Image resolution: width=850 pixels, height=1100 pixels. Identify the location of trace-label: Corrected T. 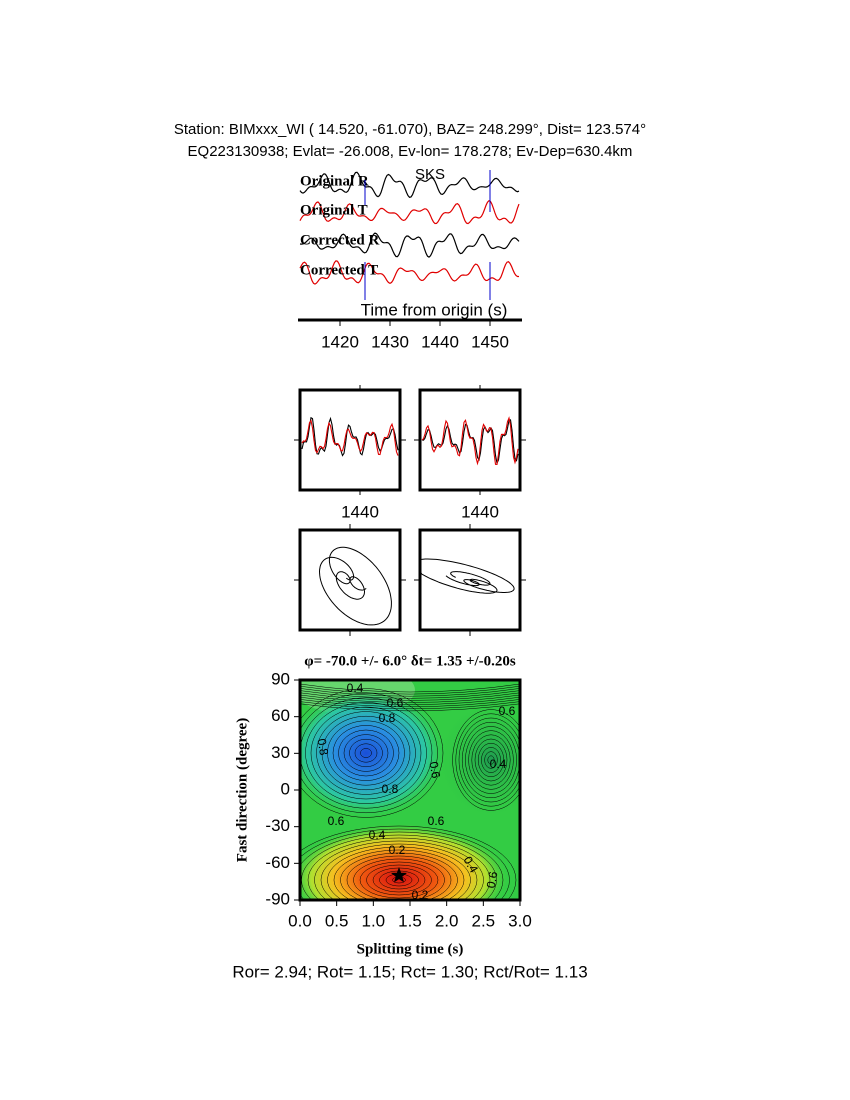
(339, 270).